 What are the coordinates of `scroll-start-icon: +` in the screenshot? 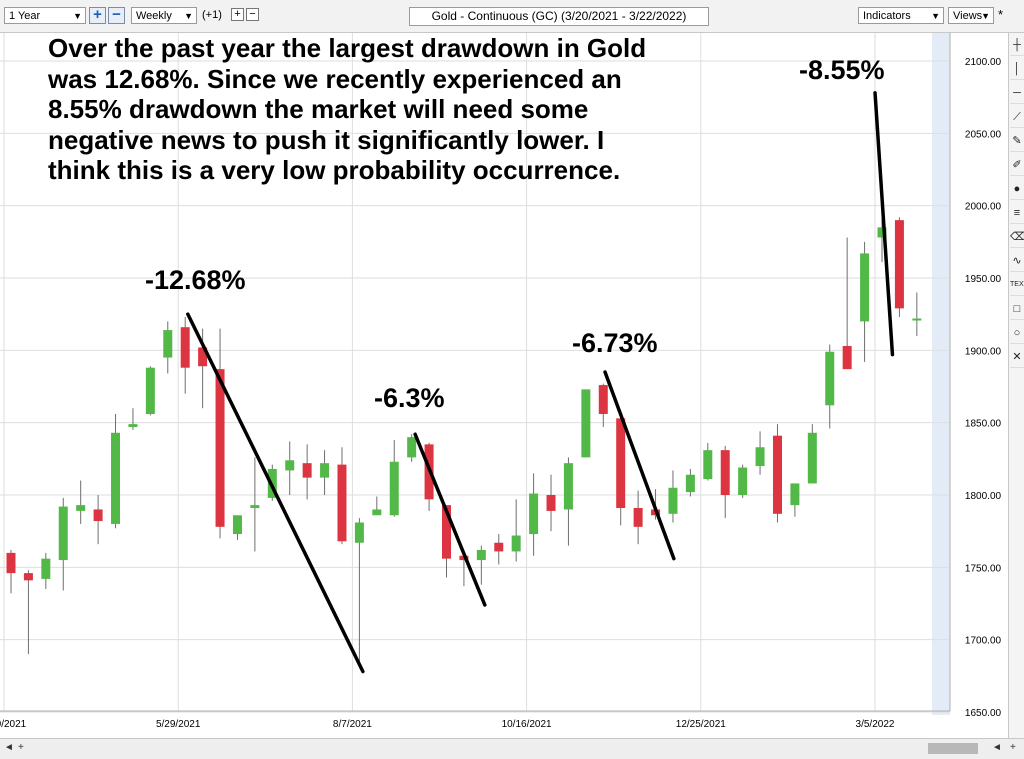 It's located at (21, 747).